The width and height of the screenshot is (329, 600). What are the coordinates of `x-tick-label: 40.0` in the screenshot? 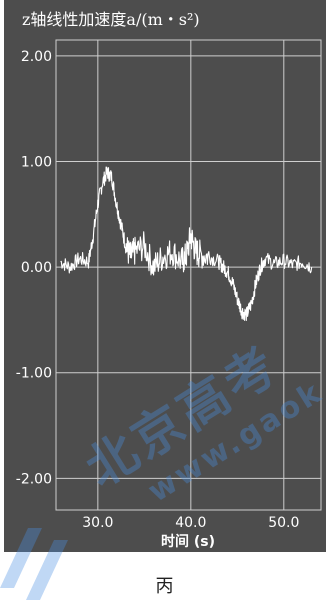 It's located at (190, 523).